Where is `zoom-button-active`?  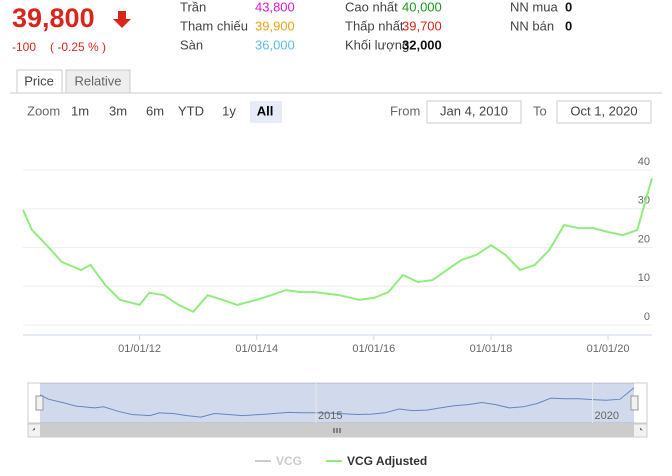 zoom-button-active is located at coordinates (266, 112).